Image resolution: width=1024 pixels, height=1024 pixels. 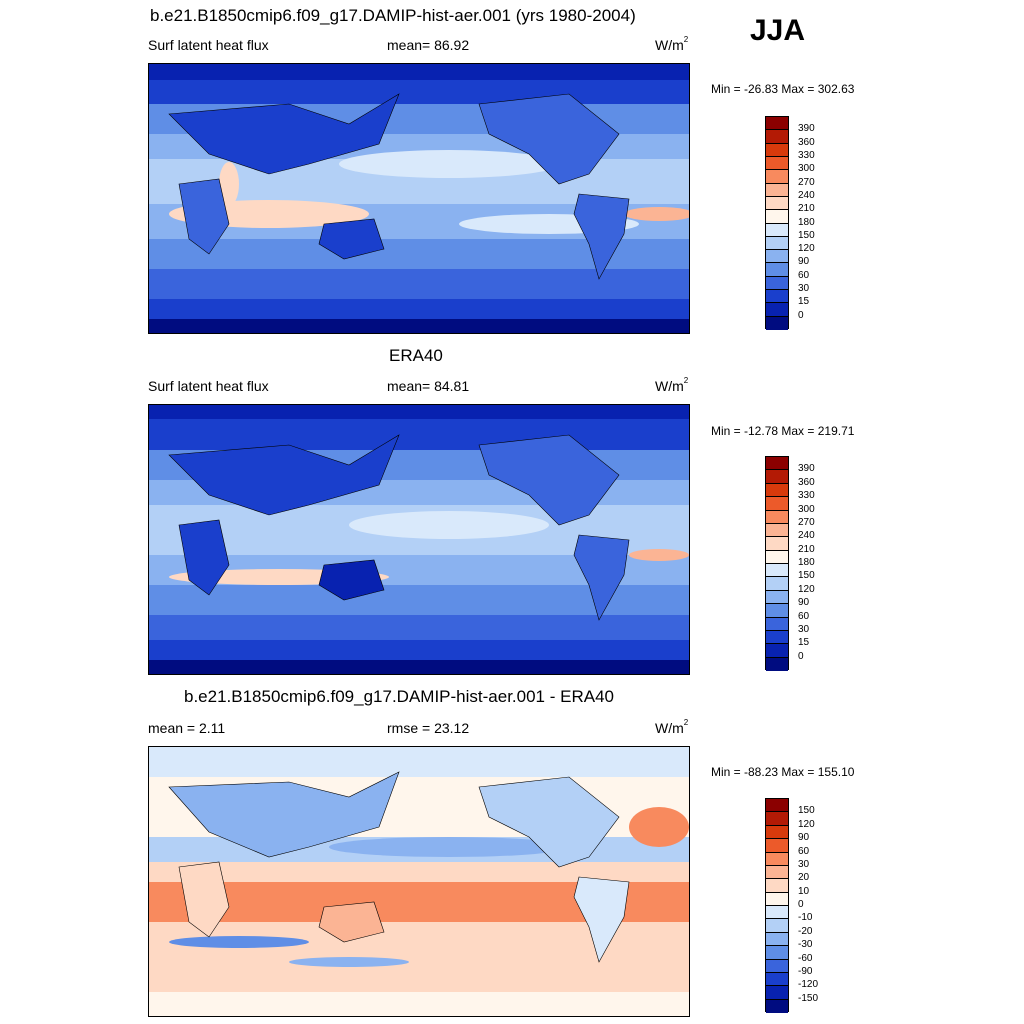 What do you see at coordinates (208, 386) in the screenshot?
I see `variable-label-obs: Surf latent heat flux` at bounding box center [208, 386].